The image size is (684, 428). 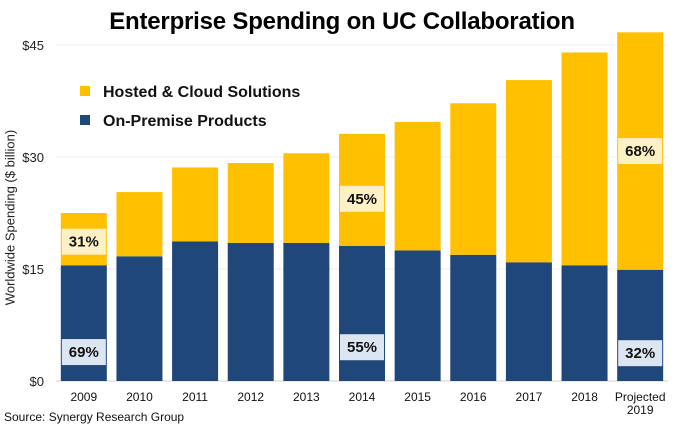 I want to click on y-tick-label: $45, so click(x=33, y=45).